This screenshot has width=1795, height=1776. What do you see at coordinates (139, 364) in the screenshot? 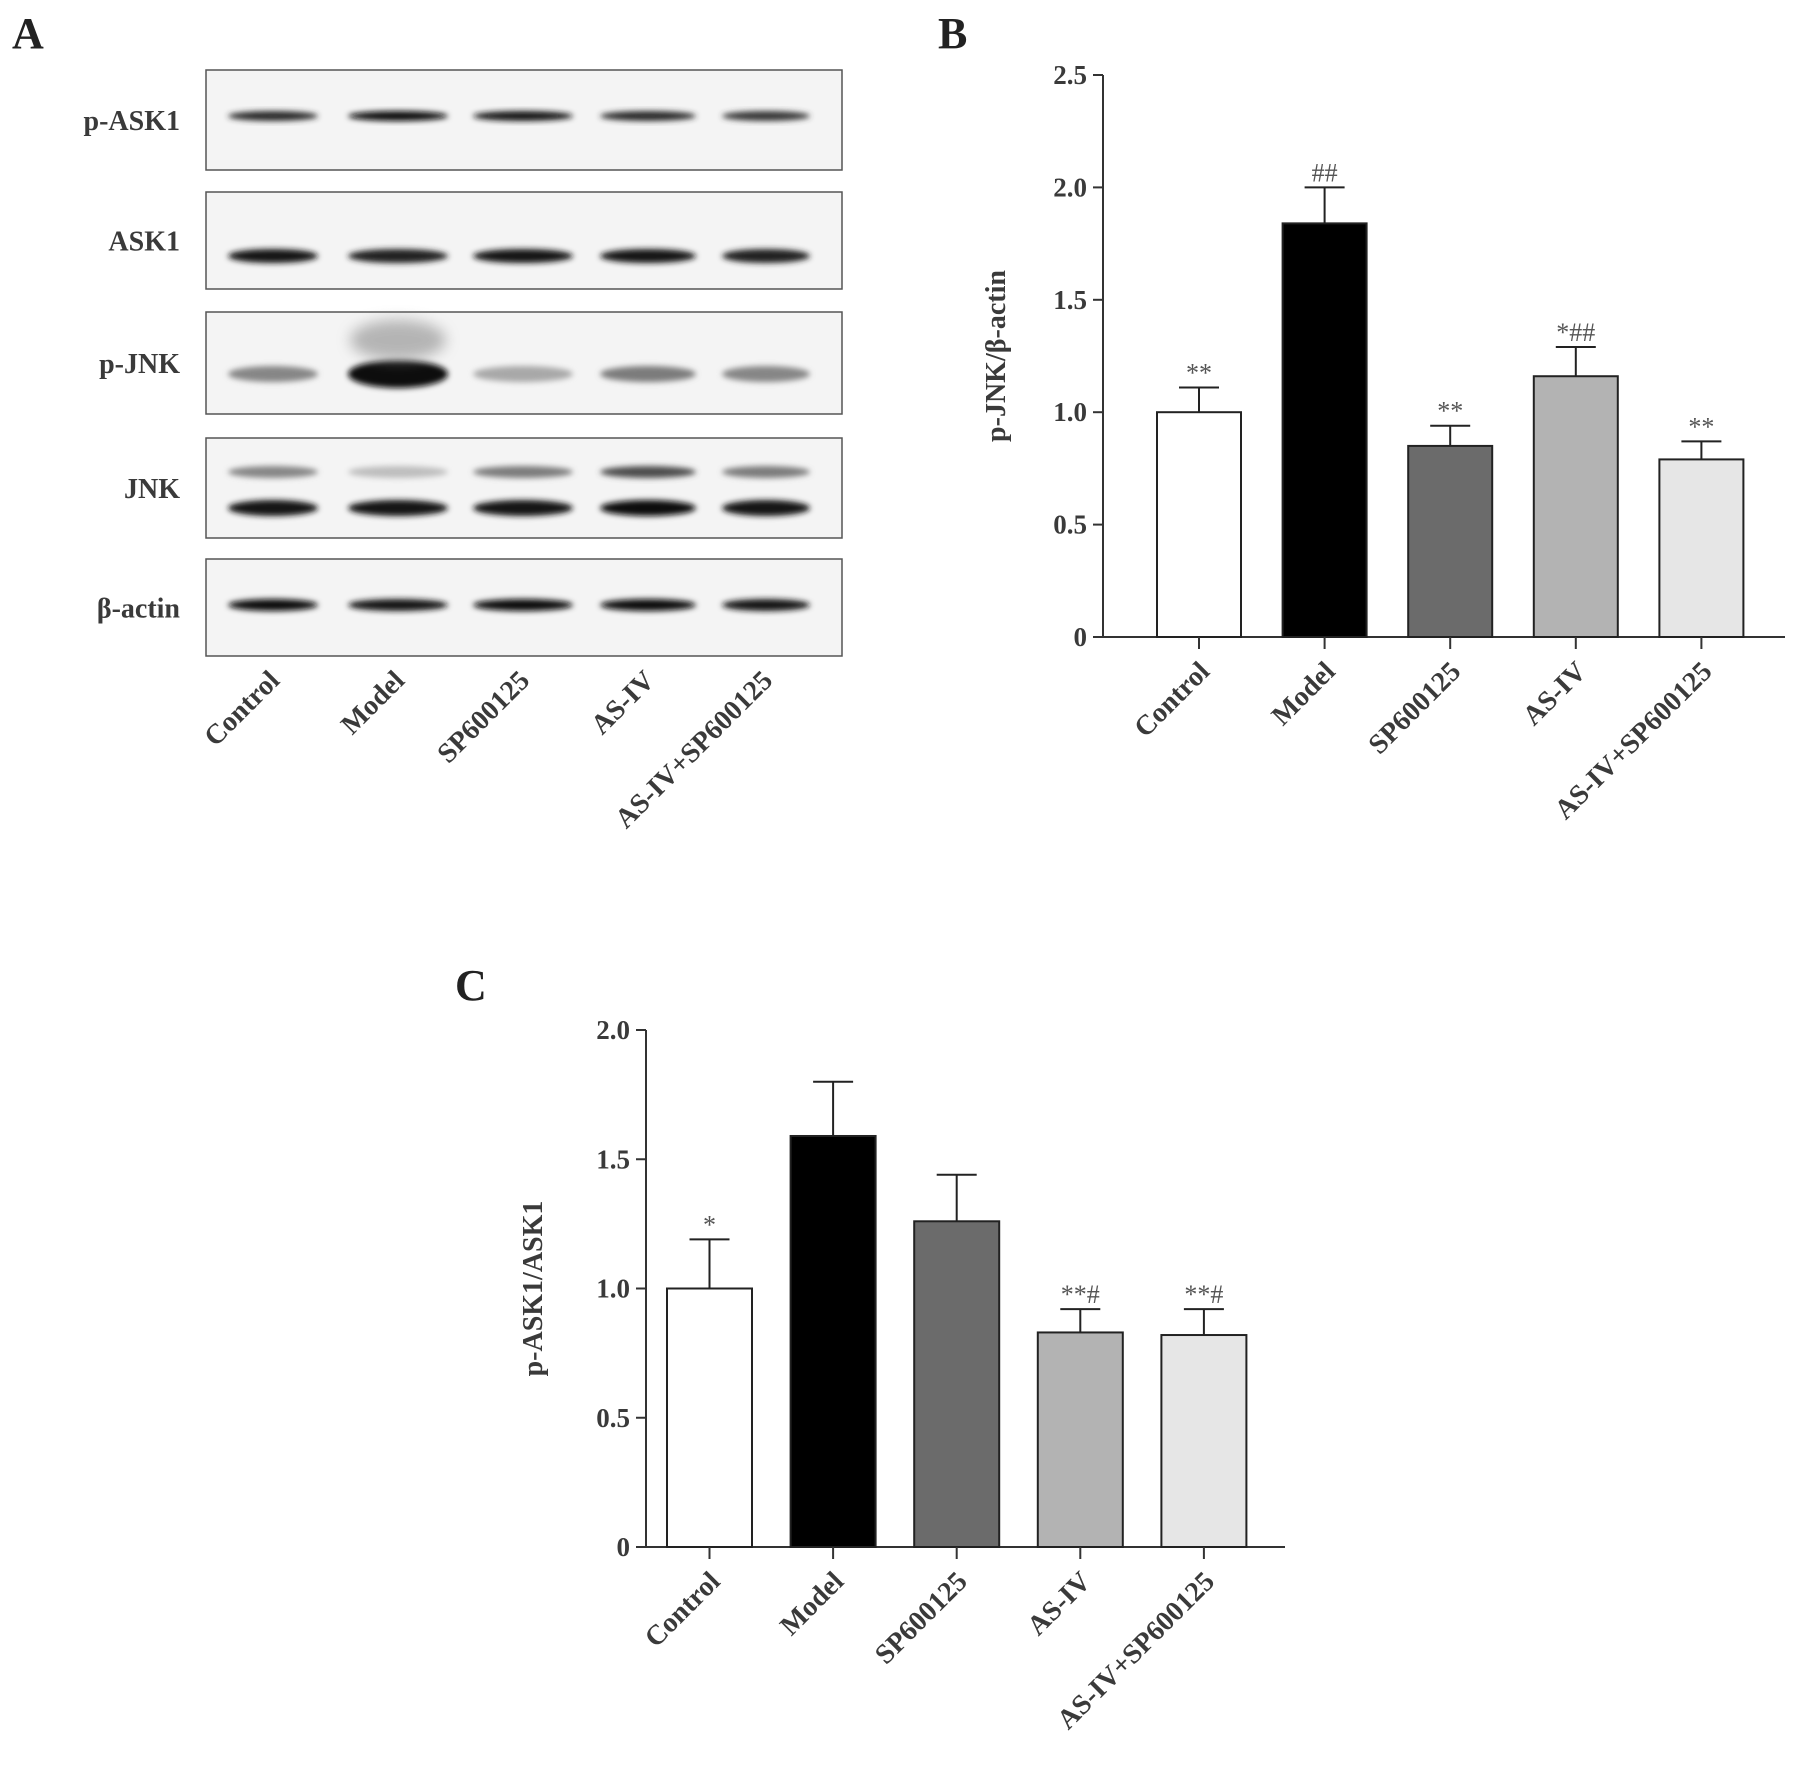
I see `blot-row-label: p-JNK` at bounding box center [139, 364].